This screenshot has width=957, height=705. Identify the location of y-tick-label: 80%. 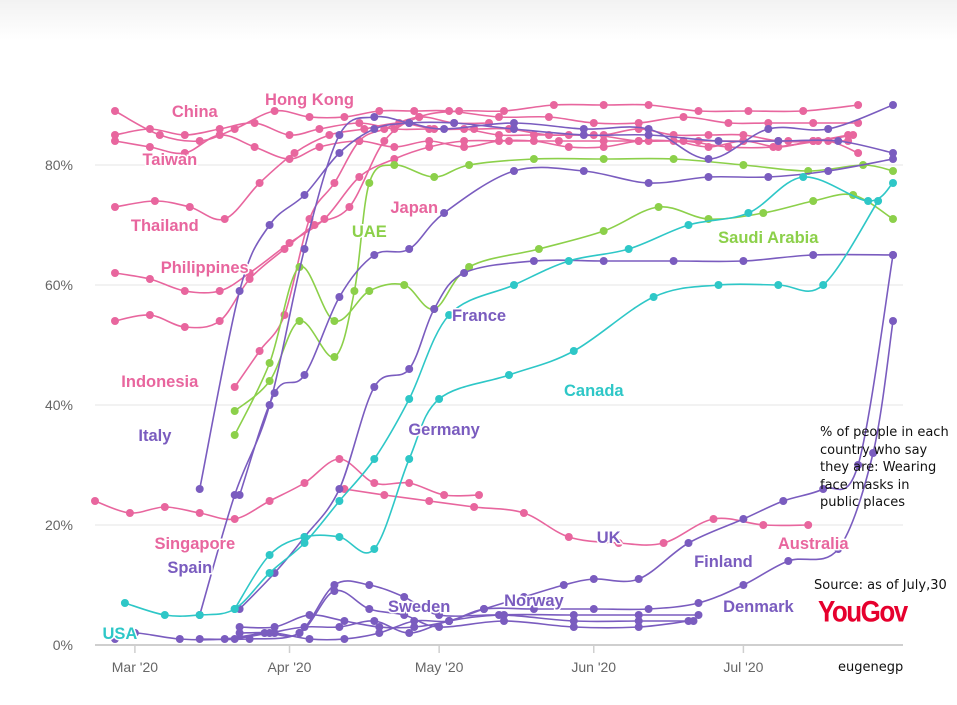
(59, 165).